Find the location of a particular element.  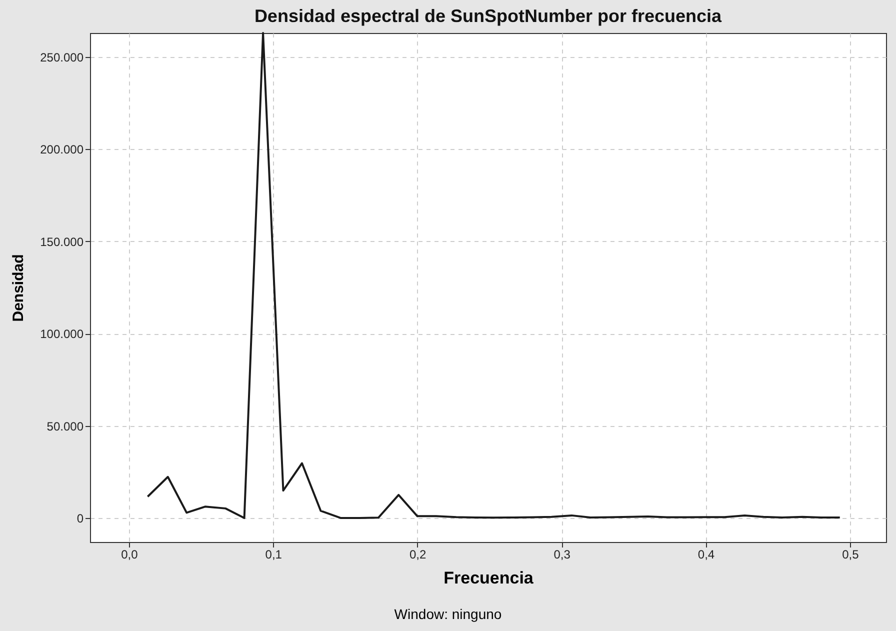

y-axis-title: Densidad is located at coordinates (19, 288).